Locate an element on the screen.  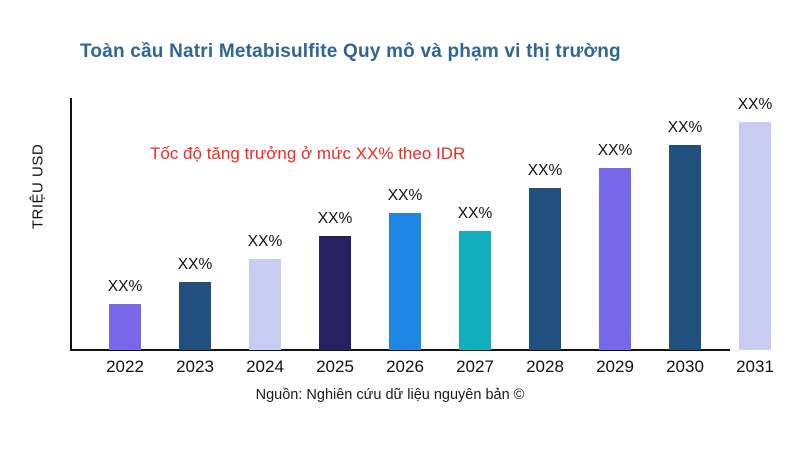
bar-2025 is located at coordinates (335, 293).